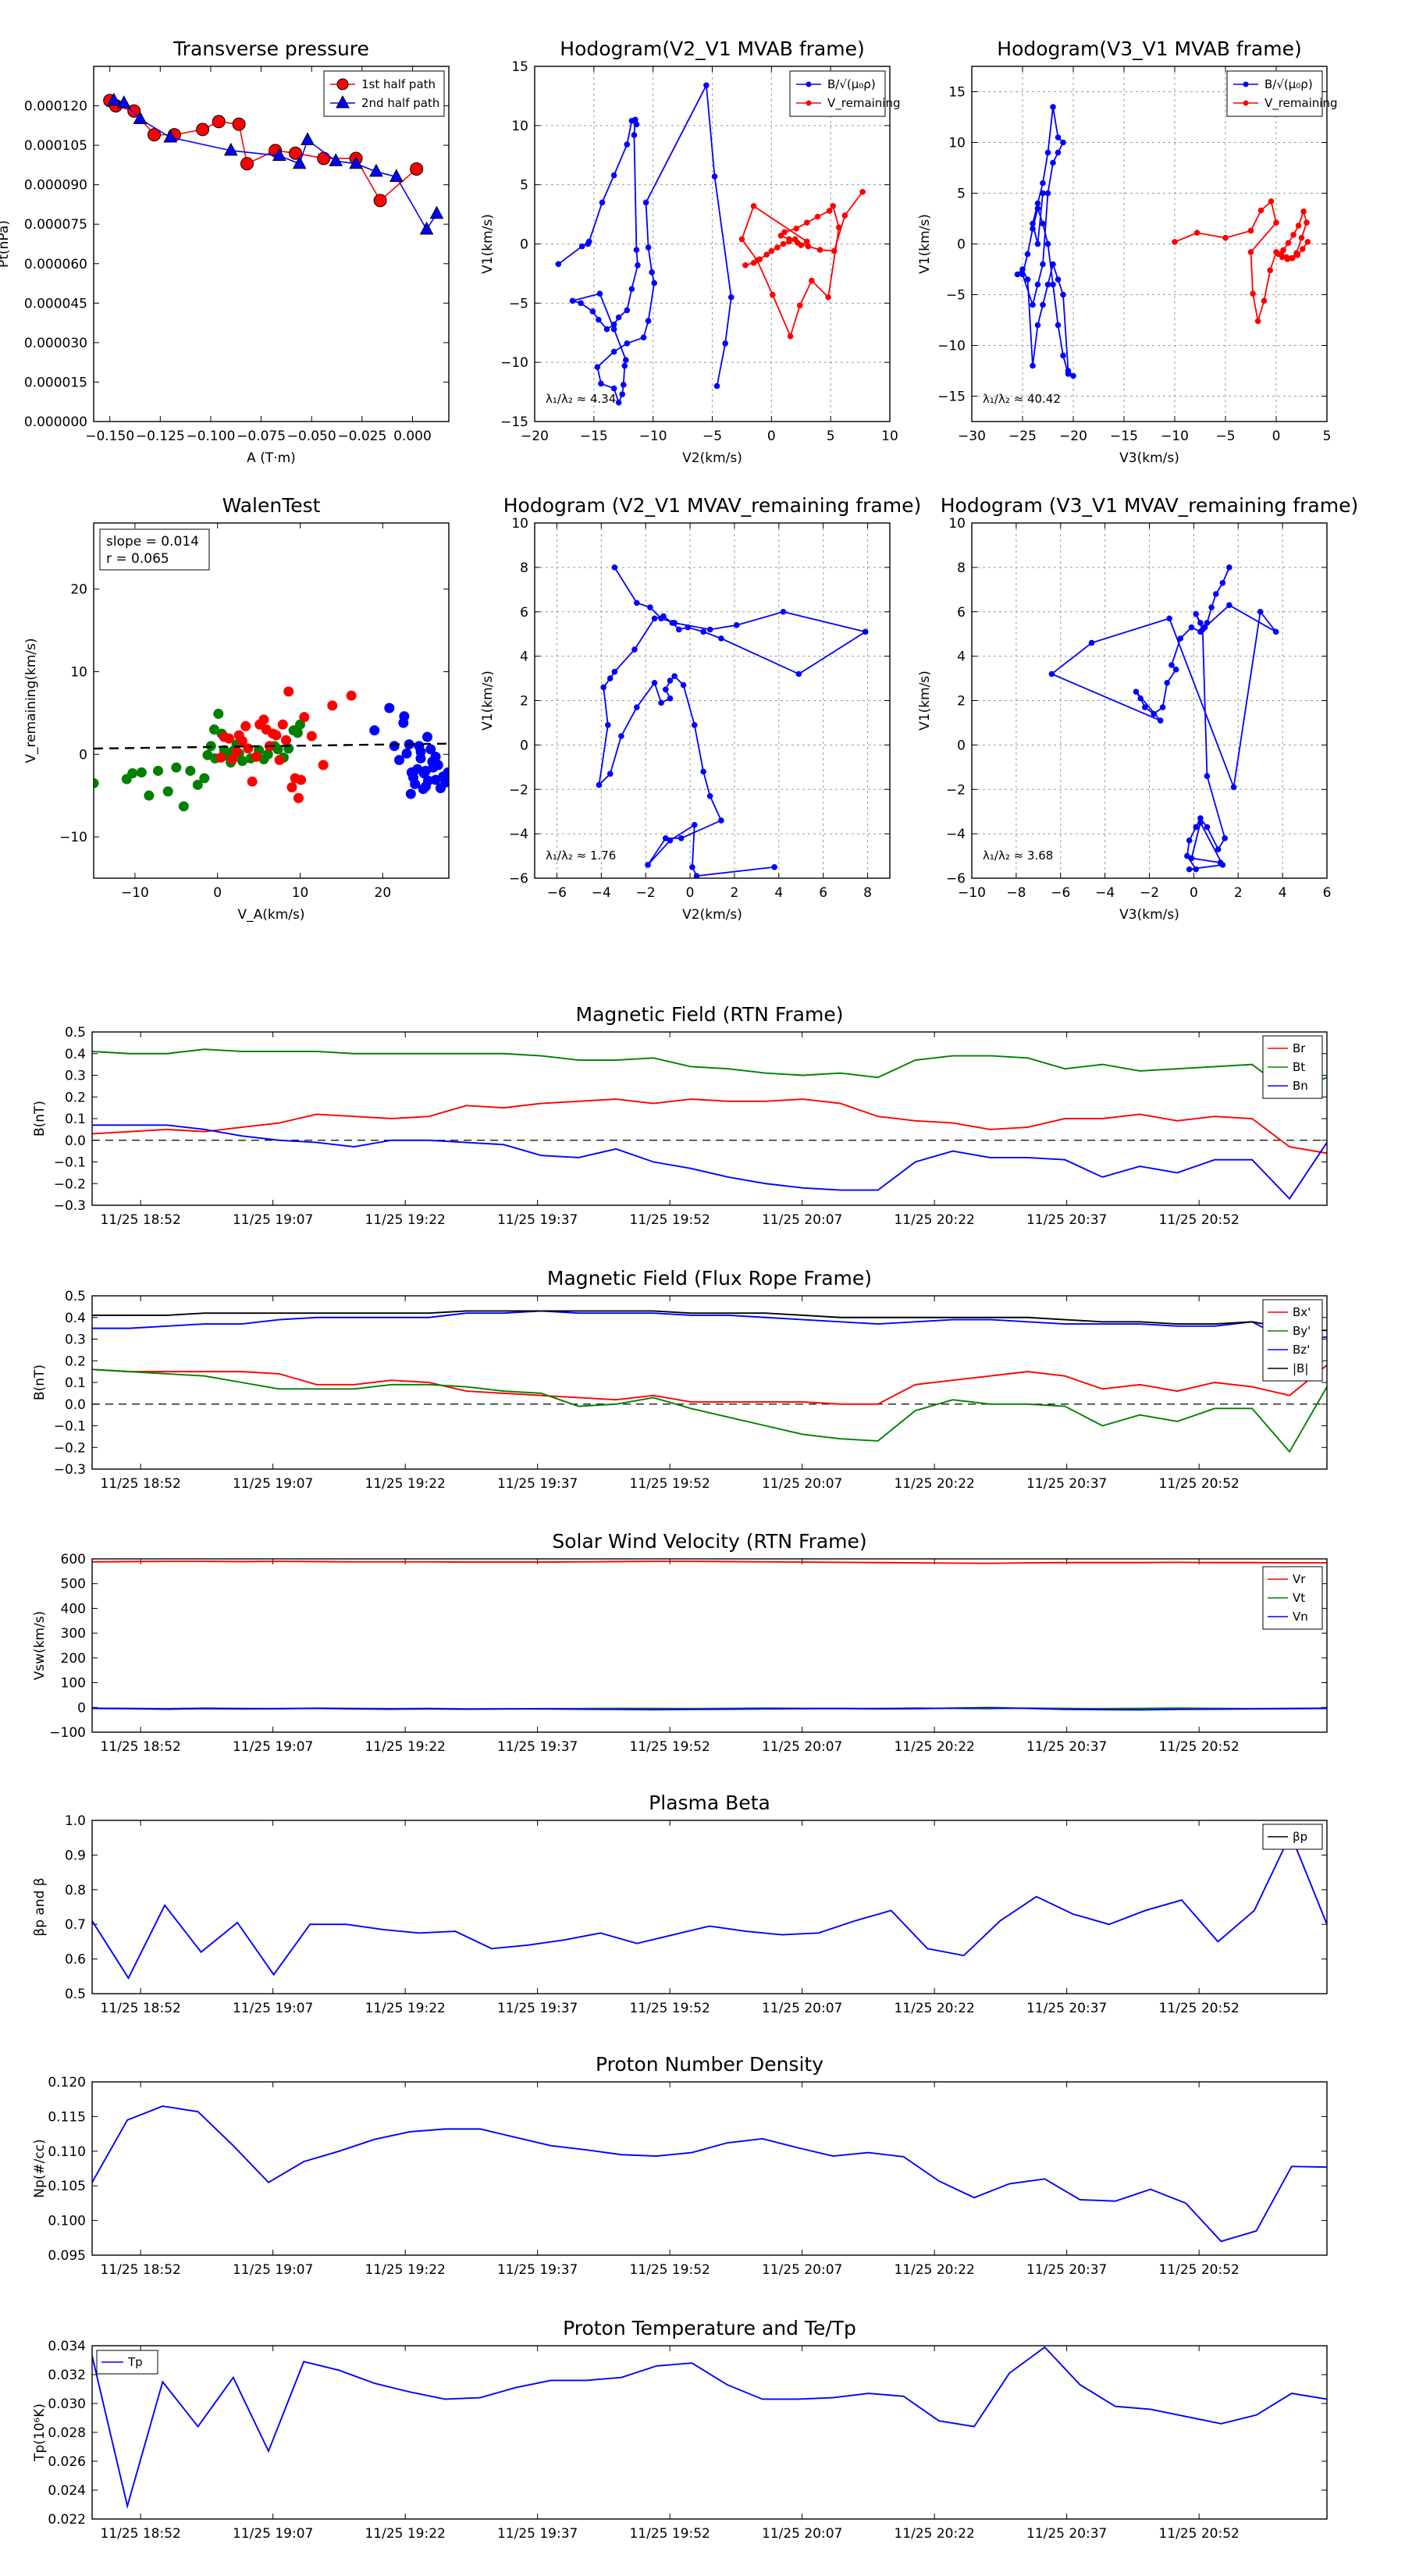 This screenshot has height=2576, width=1405. I want to click on plot-frame, so click(1150, 244).